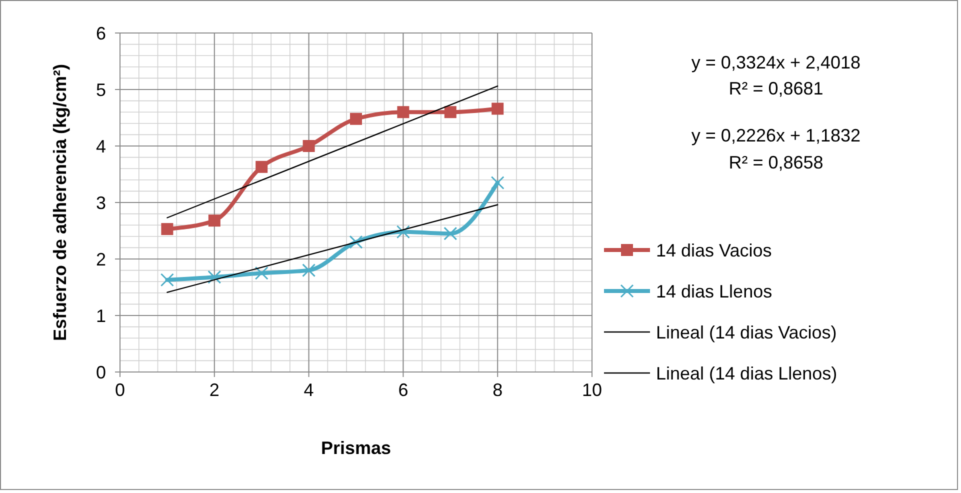 The width and height of the screenshot is (961, 493). I want to click on x-tick-label: 10, so click(592, 390).